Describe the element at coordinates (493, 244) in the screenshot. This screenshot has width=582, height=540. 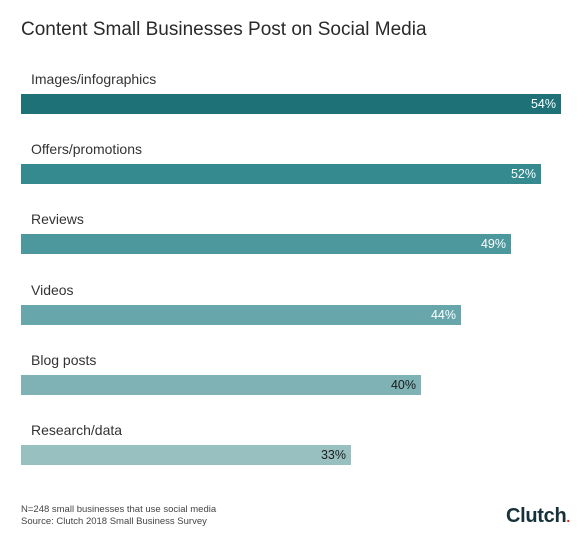
I see `bar-value-label: 49%` at that location.